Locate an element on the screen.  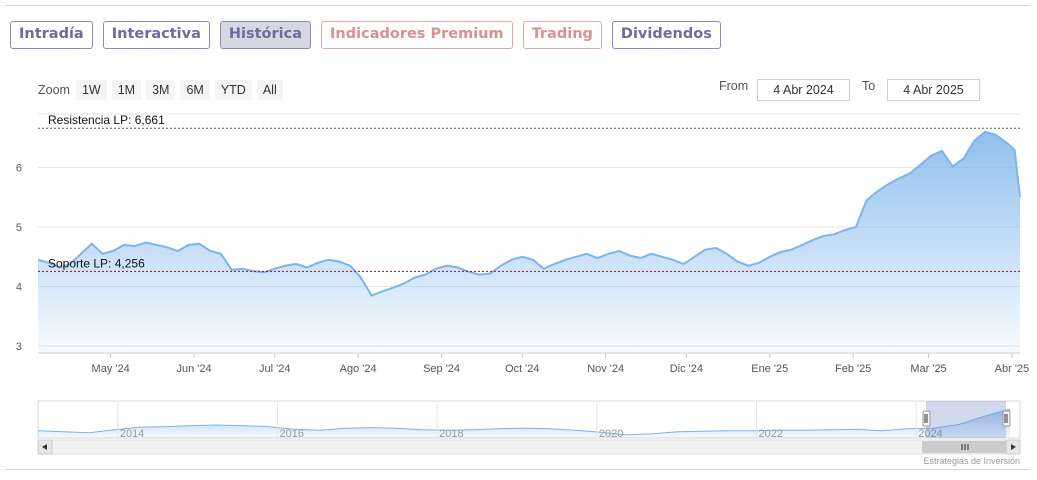
x-tick-label: Ago '24 is located at coordinates (358, 369).